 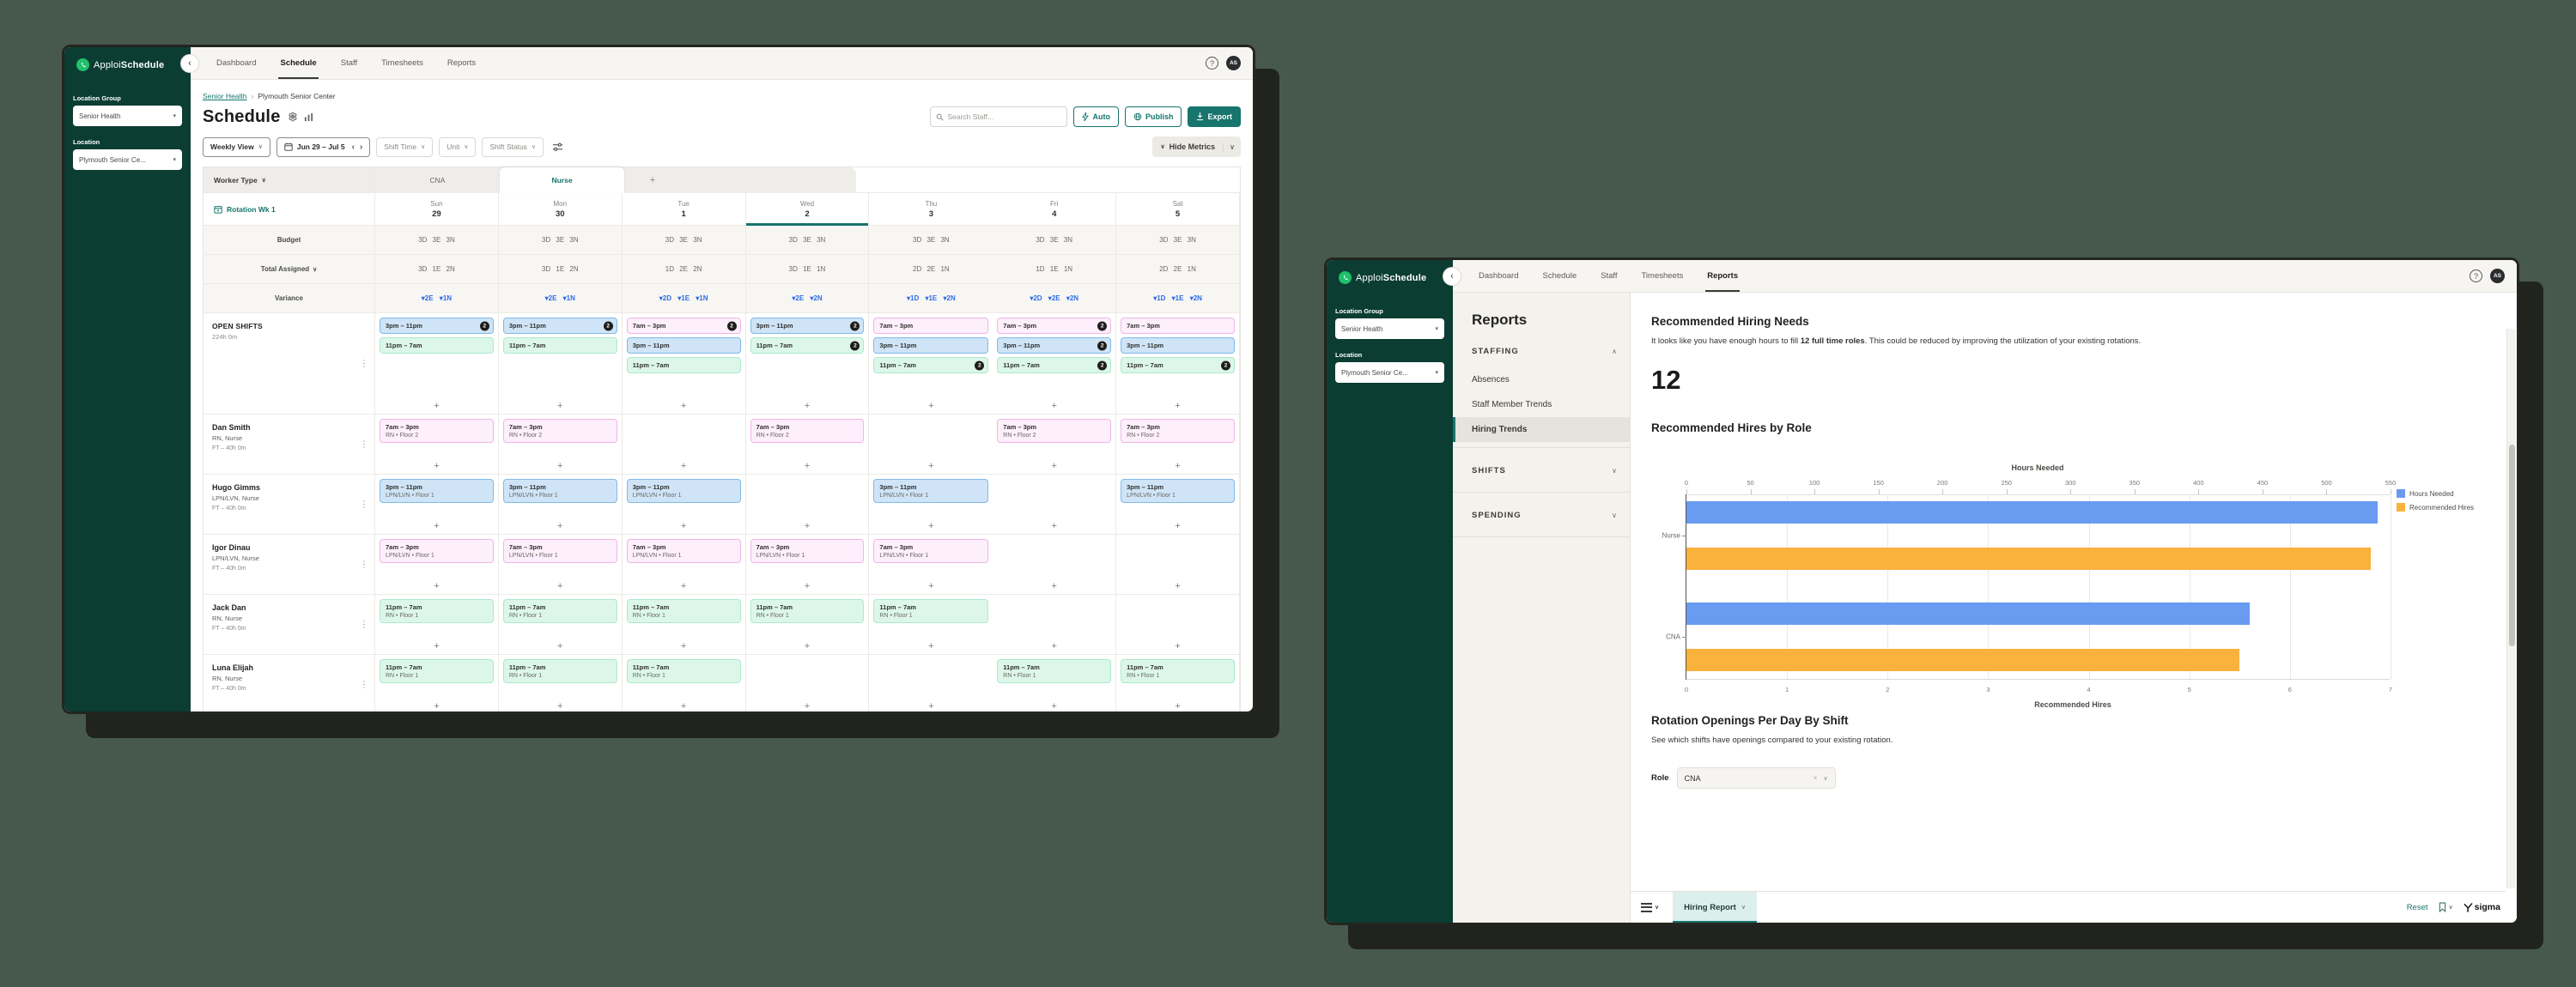 I want to click on bar-nurse-hours-needed, so click(x=2033, y=513).